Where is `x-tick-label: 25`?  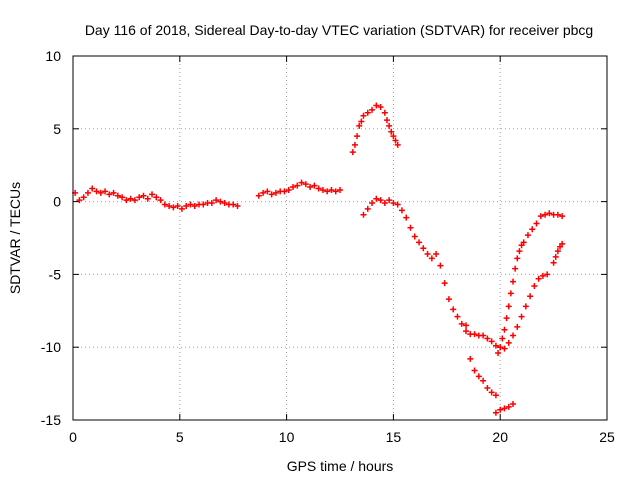 x-tick-label: 25 is located at coordinates (607, 437).